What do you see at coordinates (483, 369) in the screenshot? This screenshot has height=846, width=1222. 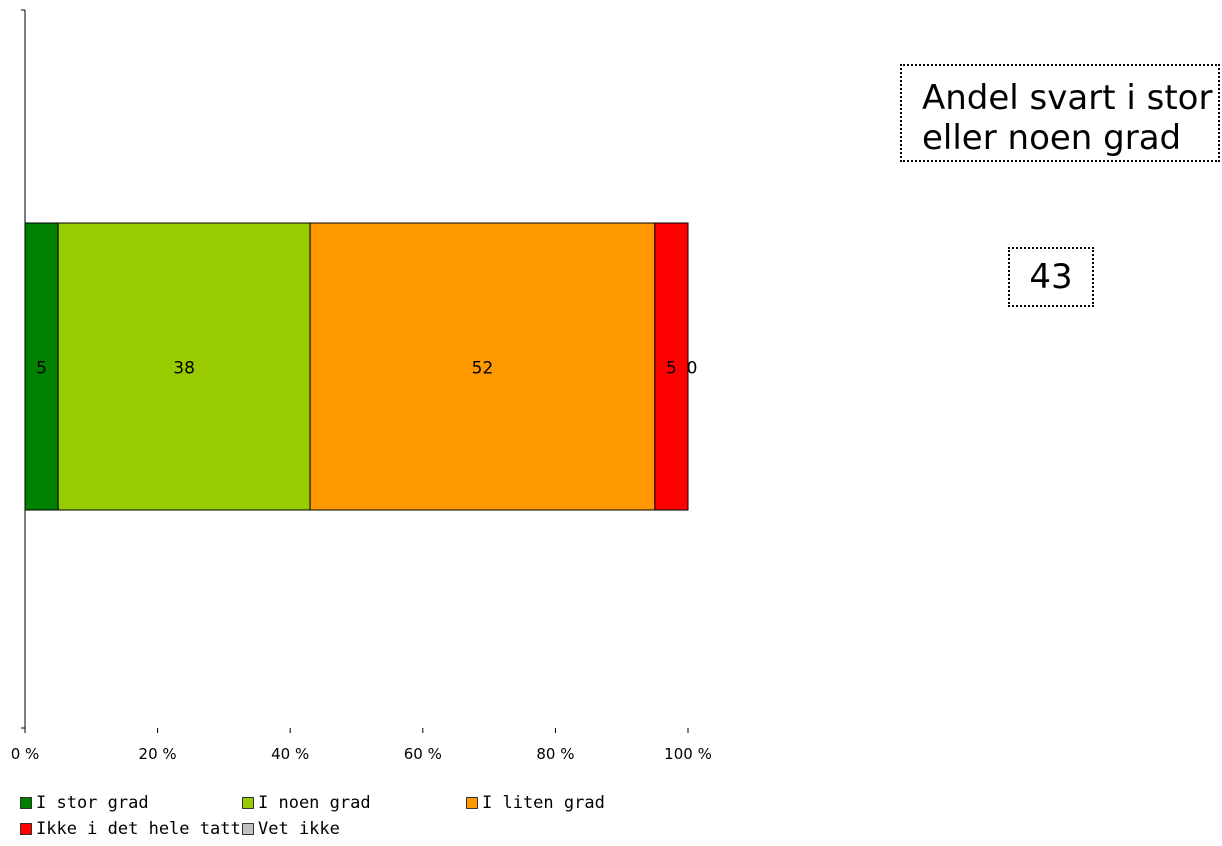 I see `data-label-i-liten-grad: 52` at bounding box center [483, 369].